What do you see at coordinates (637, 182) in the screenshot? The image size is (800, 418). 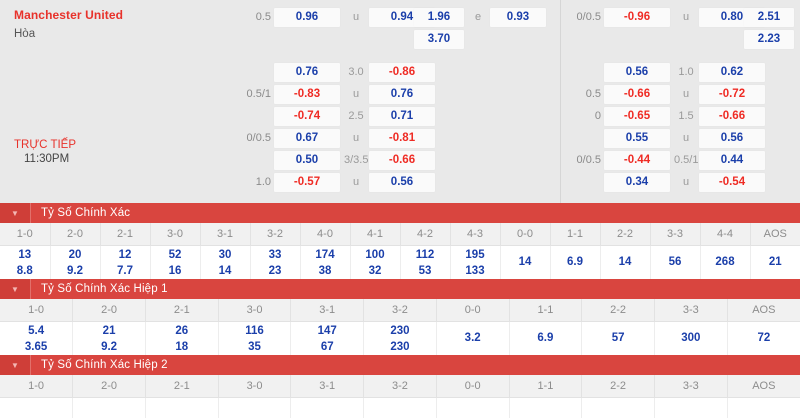 I see `right-odd-a-7: 0.34` at bounding box center [637, 182].